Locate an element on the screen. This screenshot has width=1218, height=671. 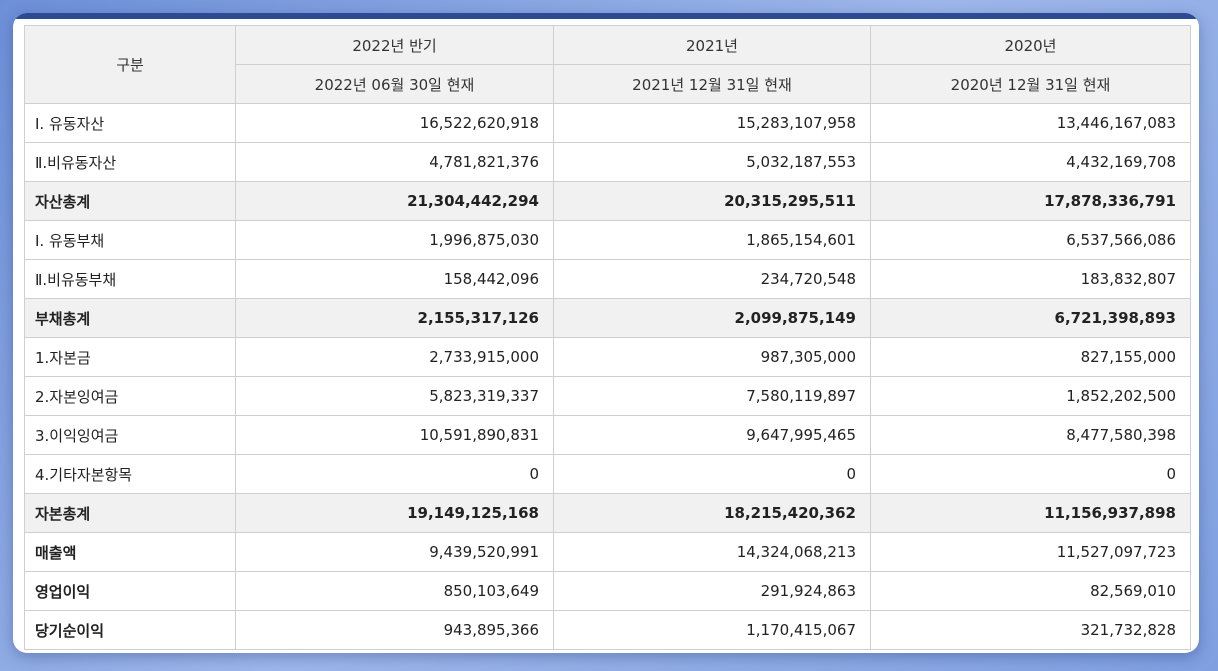
cell-value: 82,569,010 is located at coordinates (1030, 591).